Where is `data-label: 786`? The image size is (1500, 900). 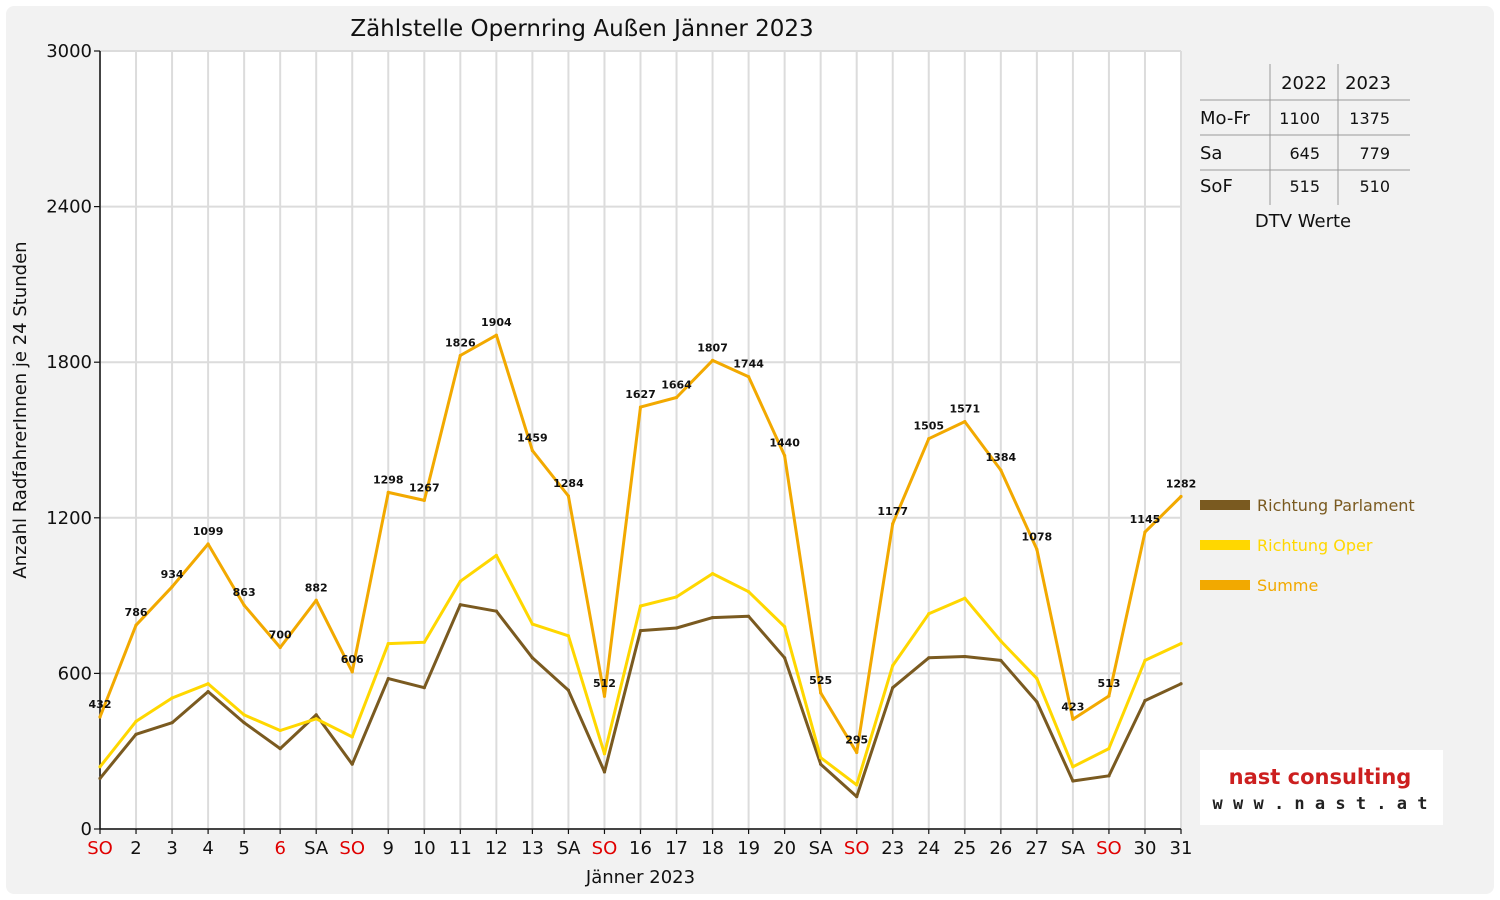 data-label: 786 is located at coordinates (136, 612).